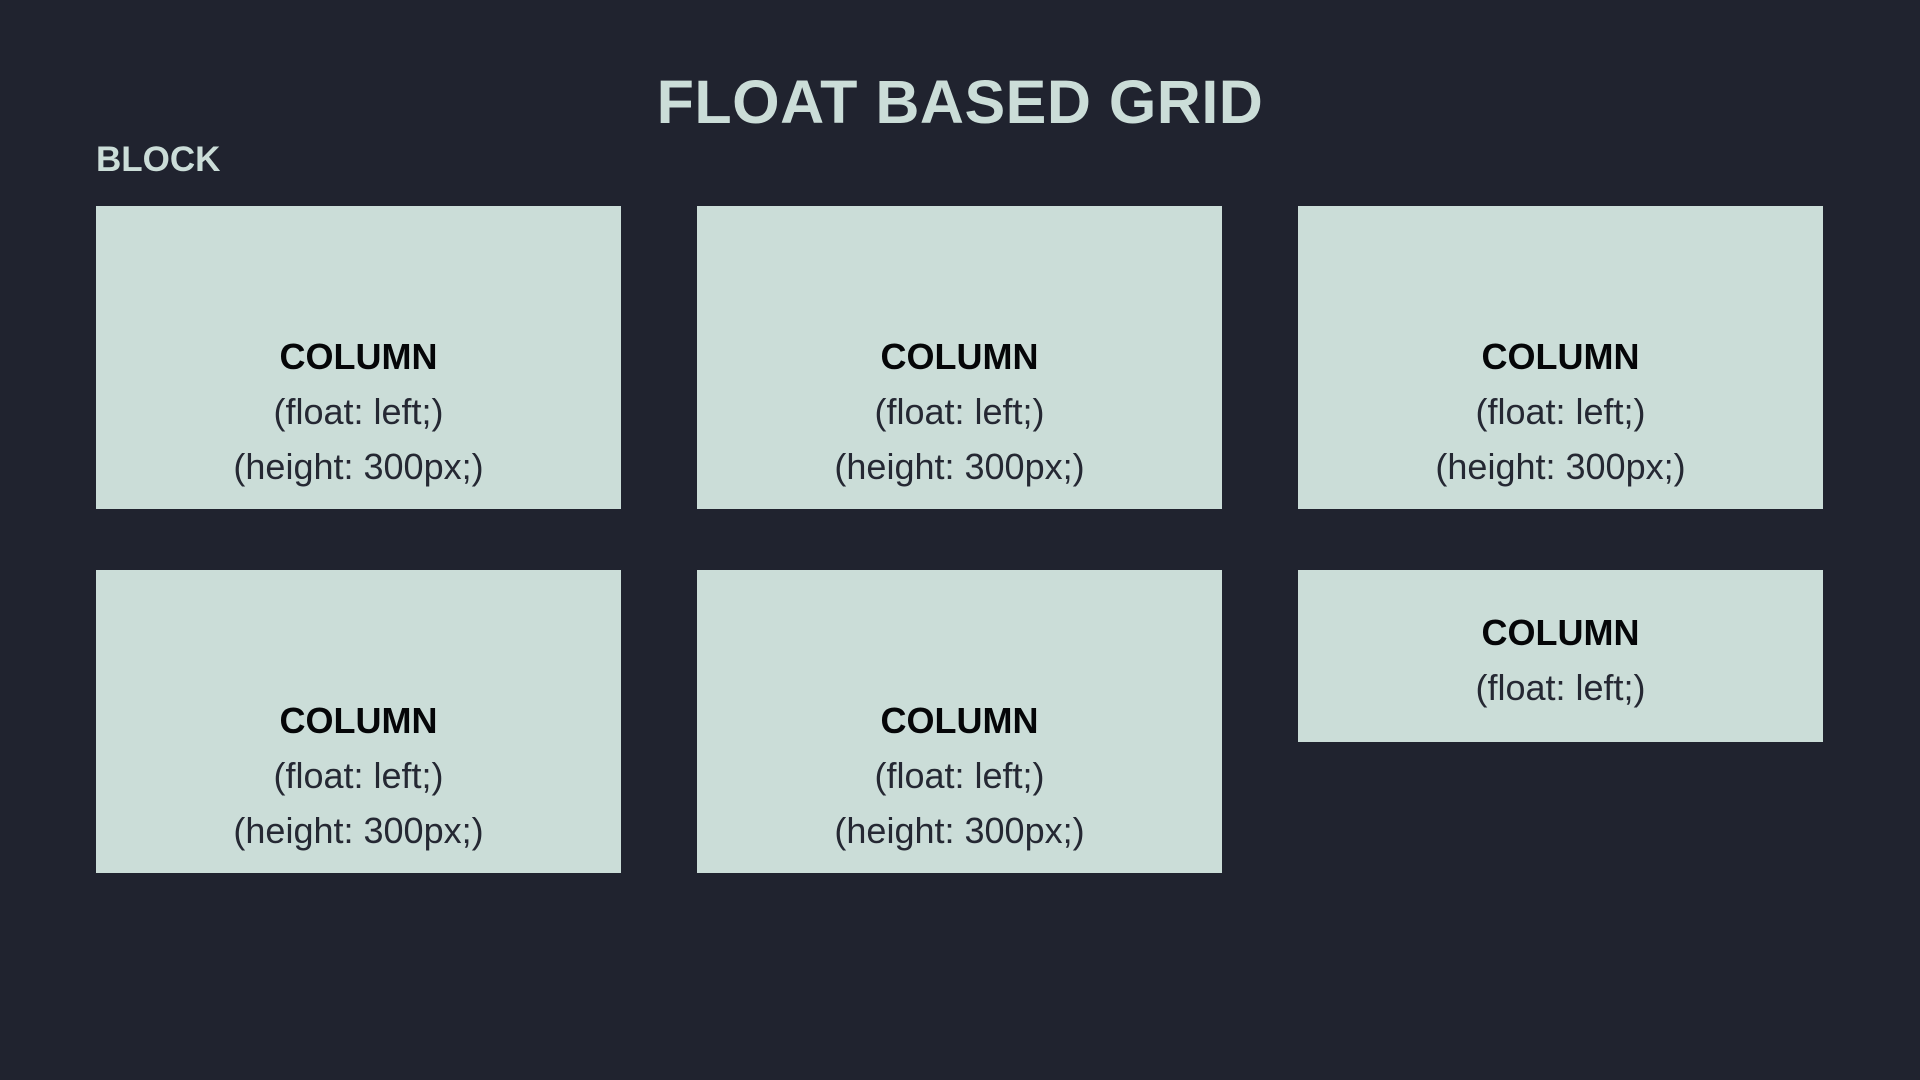 The width and height of the screenshot is (1920, 1080). I want to click on block-label: BLOCK, so click(158, 159).